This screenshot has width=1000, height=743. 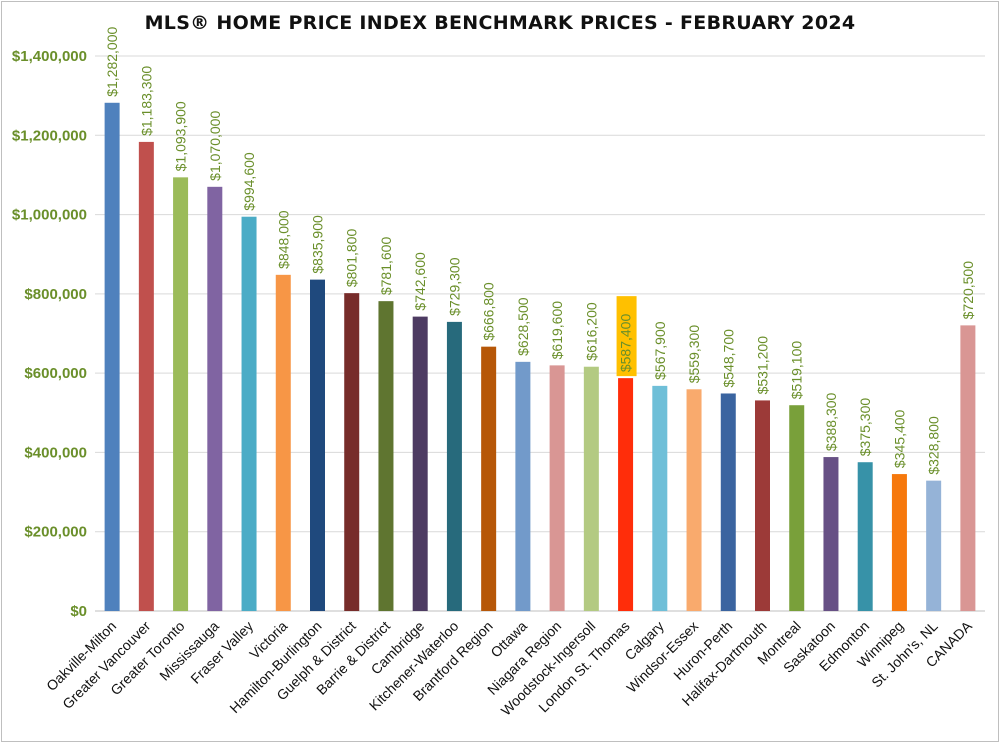 I want to click on y-tick-label: $400,000, so click(x=55, y=452).